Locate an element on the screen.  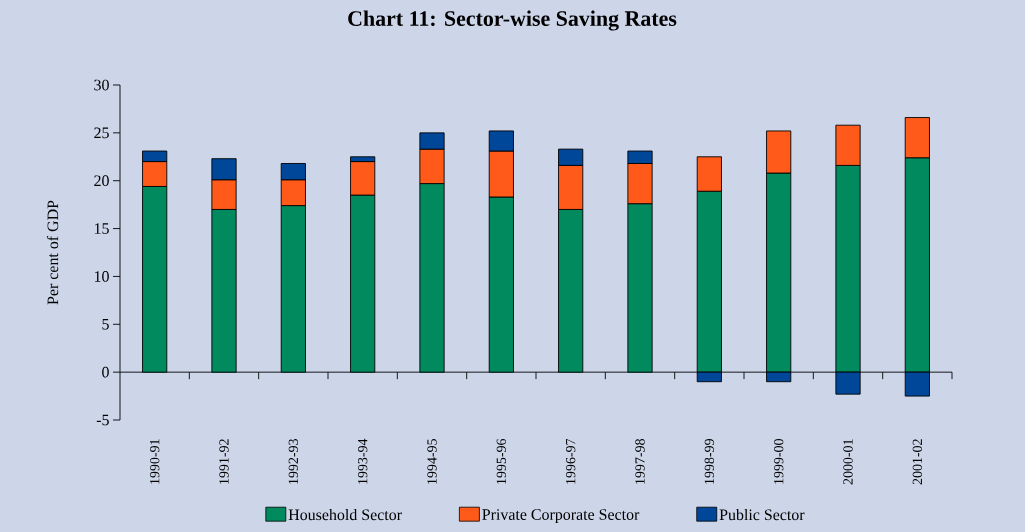
y-tick-label: 20 is located at coordinates (101, 181).